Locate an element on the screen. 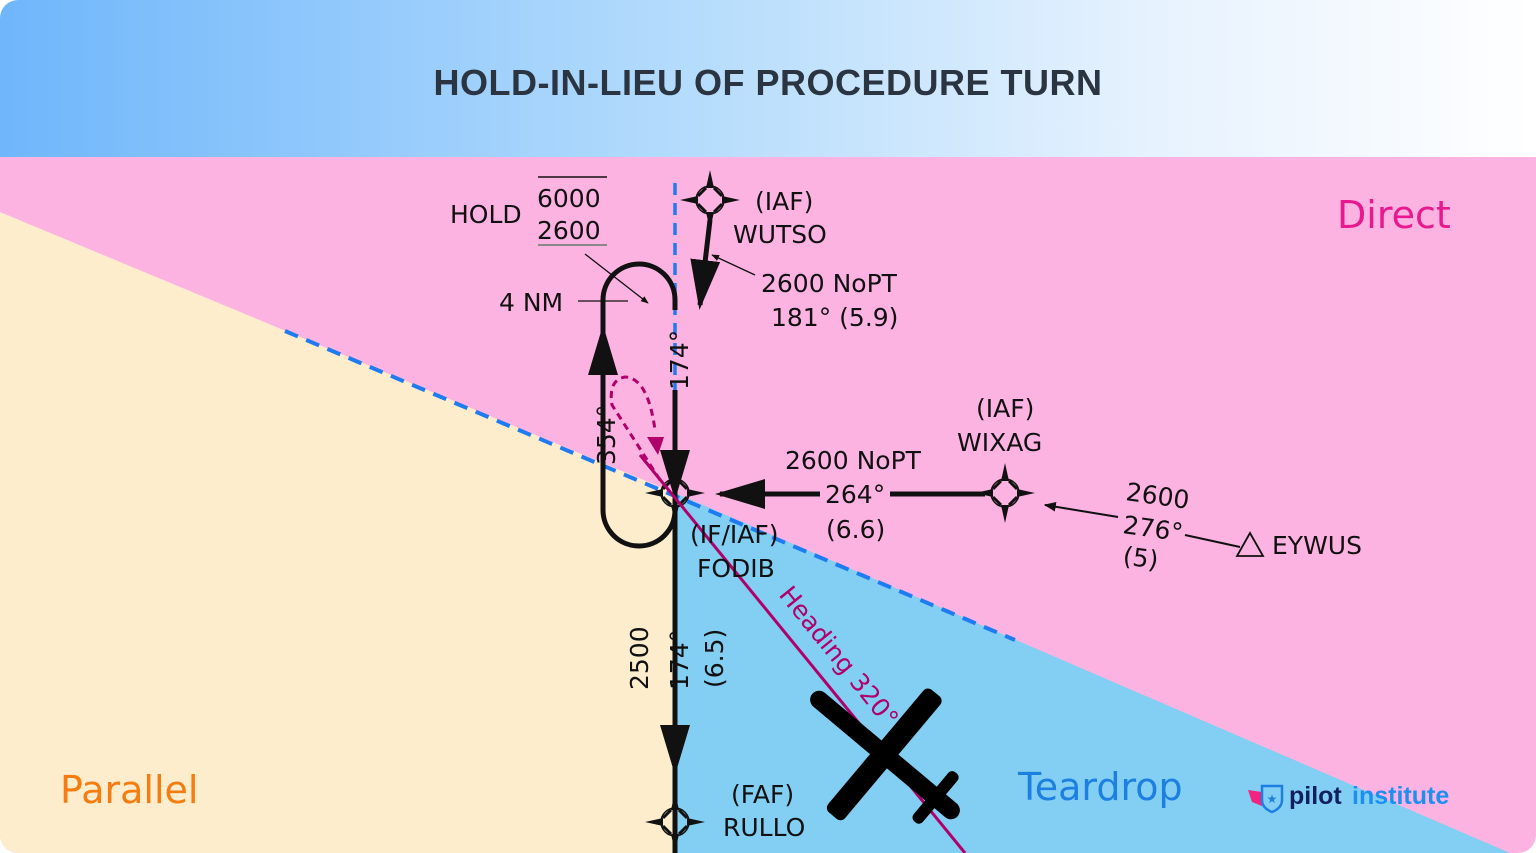  teardrop-arrowhead-icon is located at coordinates (655, 446).